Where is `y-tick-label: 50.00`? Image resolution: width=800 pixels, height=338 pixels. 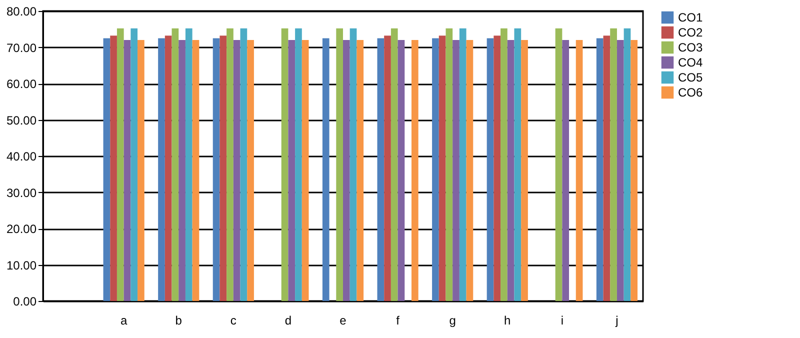
y-tick-label: 50.00 is located at coordinates (21, 120).